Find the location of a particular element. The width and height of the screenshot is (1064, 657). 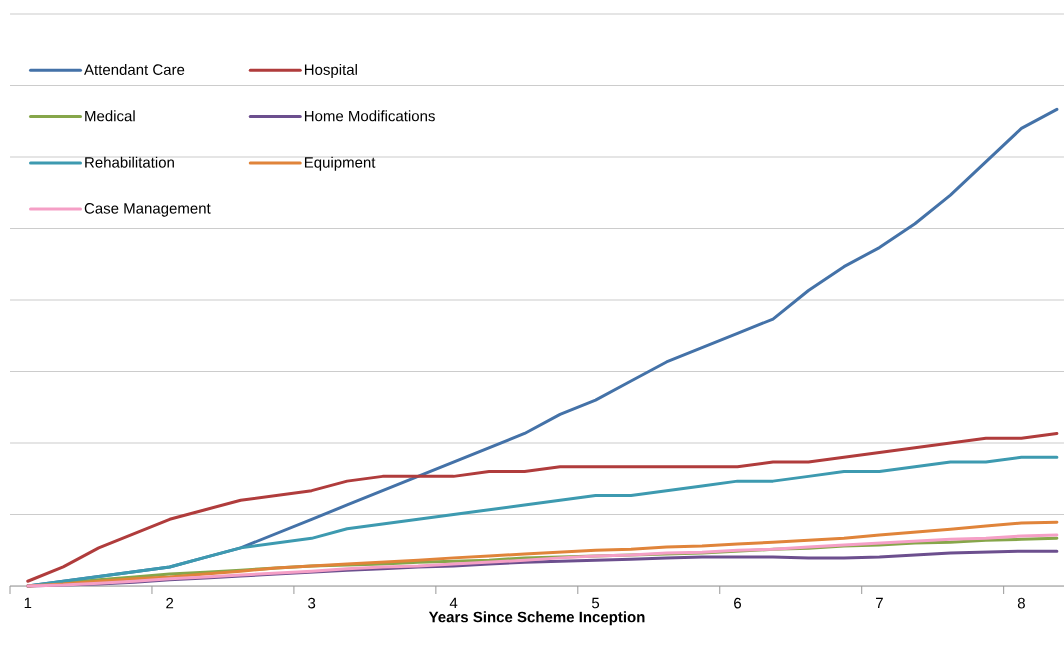

x-tick-label: 5 is located at coordinates (595, 603).